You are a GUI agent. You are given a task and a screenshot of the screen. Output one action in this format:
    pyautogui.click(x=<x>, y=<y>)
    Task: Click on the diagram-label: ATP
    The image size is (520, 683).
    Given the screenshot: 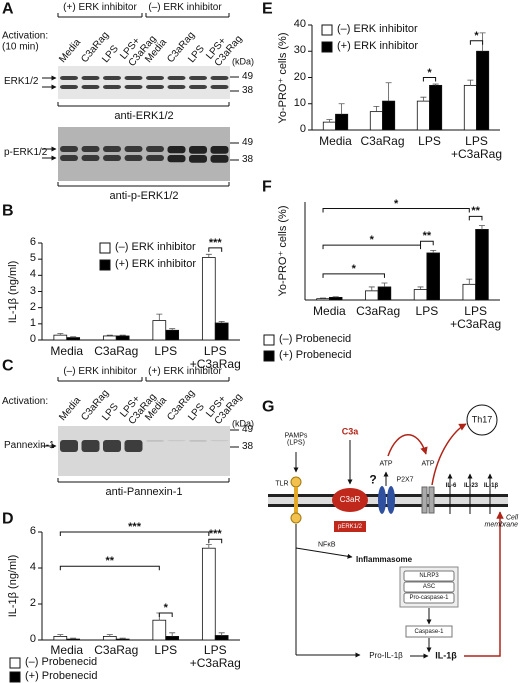 What is the action you would take?
    pyautogui.click(x=386, y=464)
    